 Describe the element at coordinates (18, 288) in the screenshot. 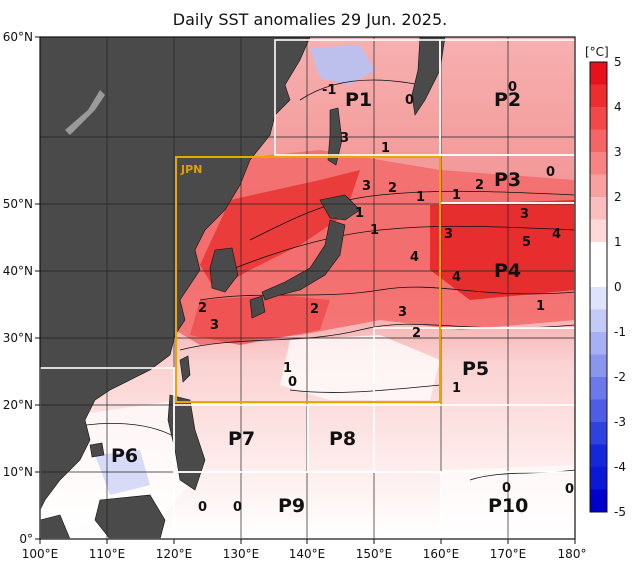

I see `y-axis-labels: 0° 10°N 20°N 30°N 40°N 50°N 60°N` at that location.